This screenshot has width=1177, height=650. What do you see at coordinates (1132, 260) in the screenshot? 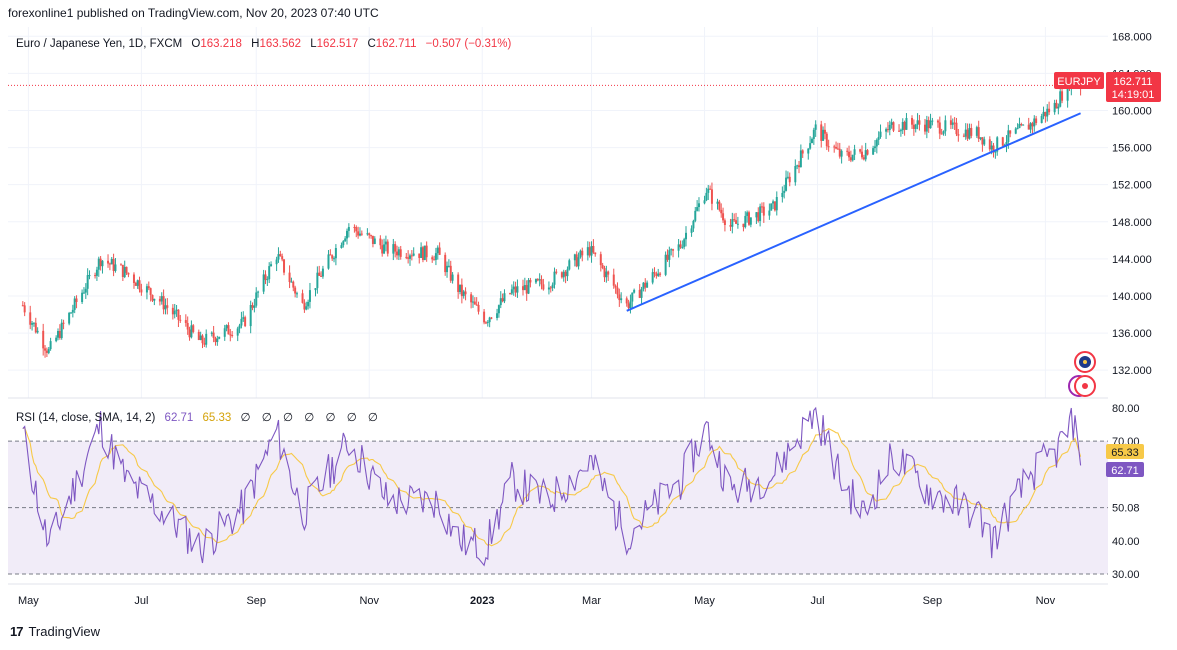
I see `price-tick-label: 144.000` at bounding box center [1132, 260].